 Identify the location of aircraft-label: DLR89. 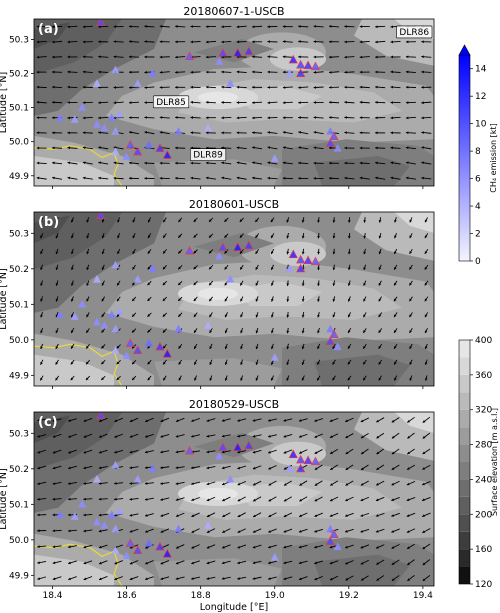
(208, 154).